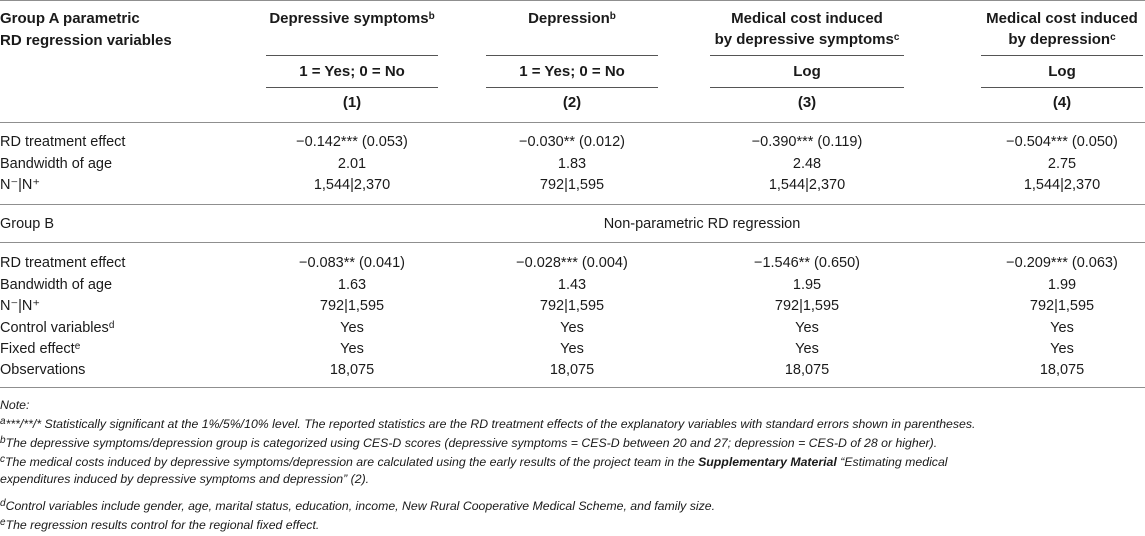 This screenshot has width=1145, height=536. What do you see at coordinates (1062, 71) in the screenshot?
I see `col4-unit: Log` at bounding box center [1062, 71].